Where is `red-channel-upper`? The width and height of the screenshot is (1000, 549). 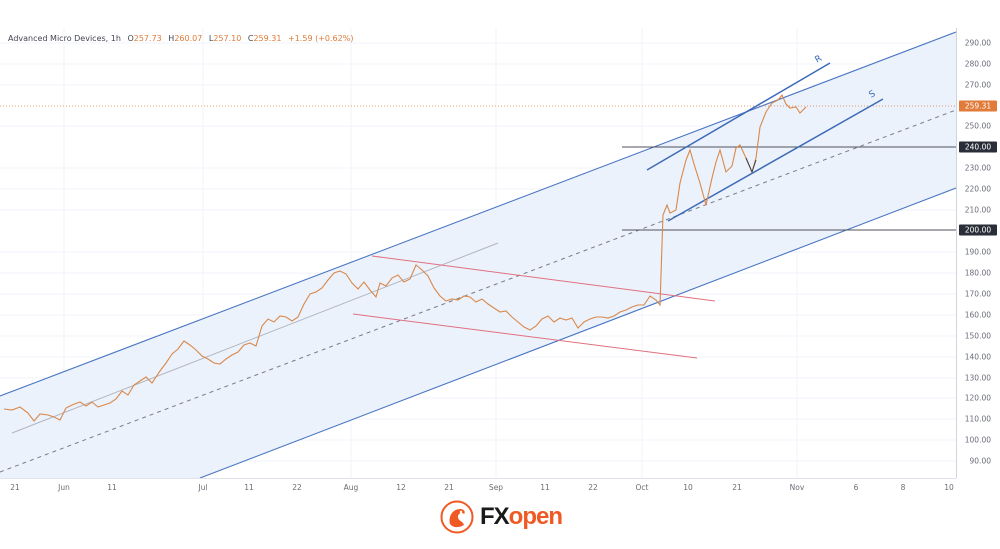
red-channel-upper is located at coordinates (543, 278).